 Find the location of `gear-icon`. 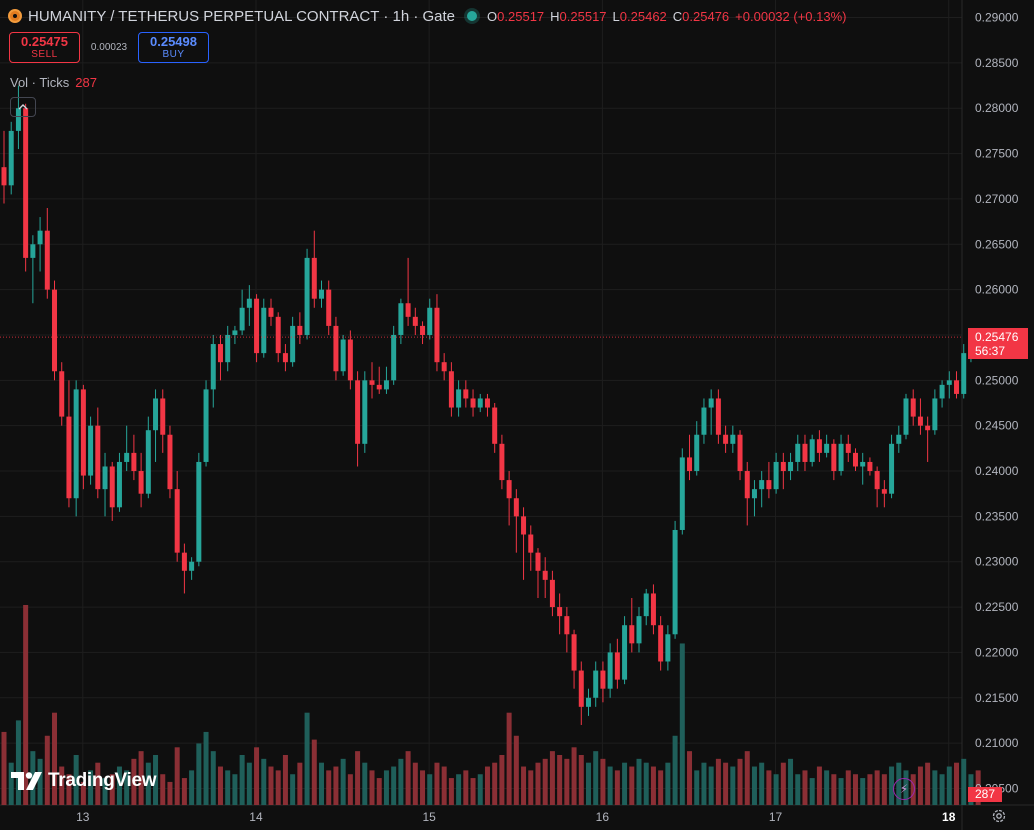

gear-icon is located at coordinates (999, 816).